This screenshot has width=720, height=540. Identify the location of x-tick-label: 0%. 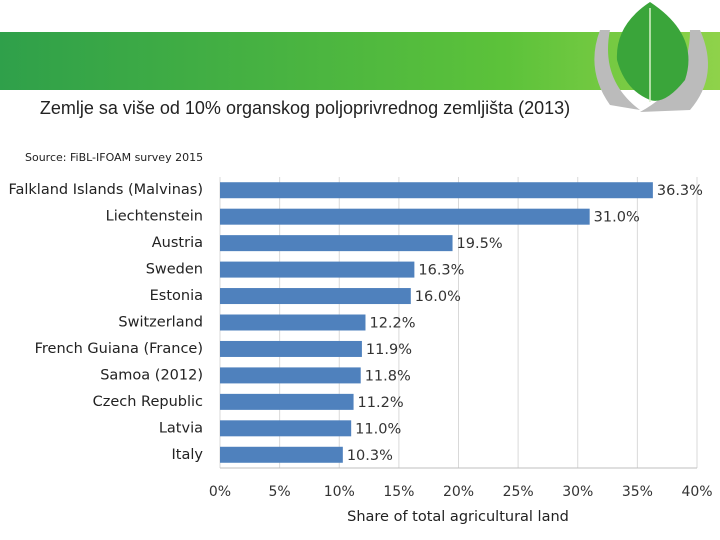
(220, 492).